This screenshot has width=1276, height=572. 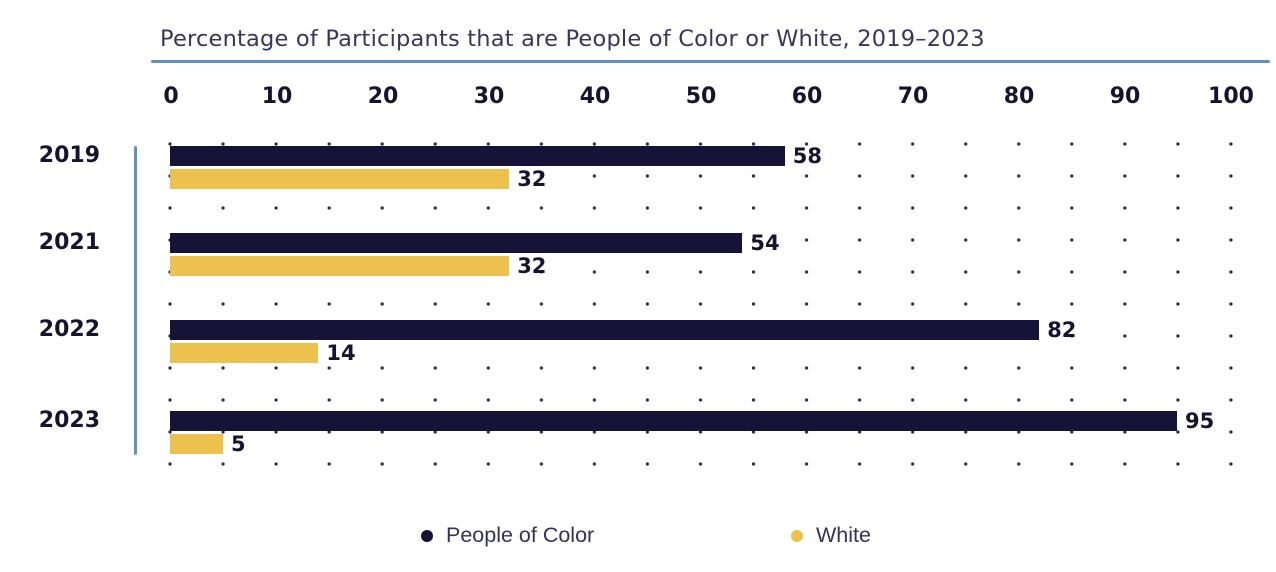 What do you see at coordinates (807, 156) in the screenshot?
I see `bar-value-2019-people-of-color: 58` at bounding box center [807, 156].